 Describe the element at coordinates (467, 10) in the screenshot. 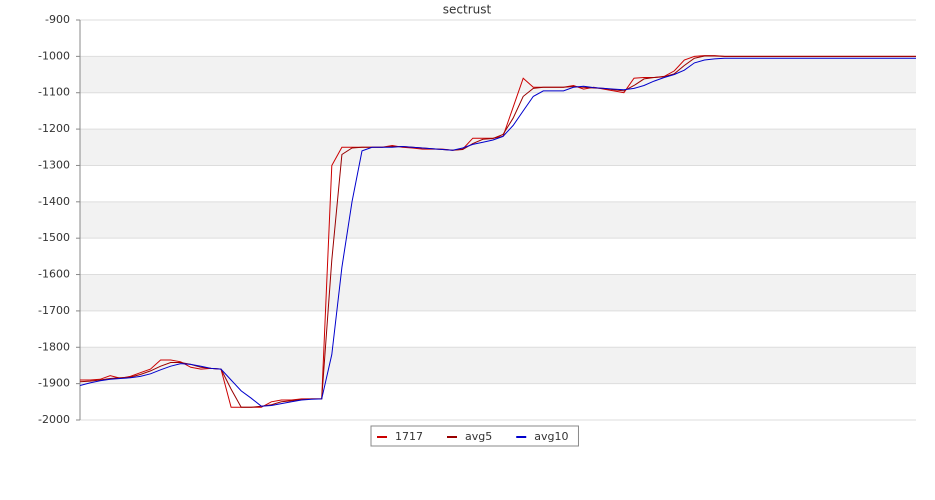

I see `chart-title: sectrust` at that location.